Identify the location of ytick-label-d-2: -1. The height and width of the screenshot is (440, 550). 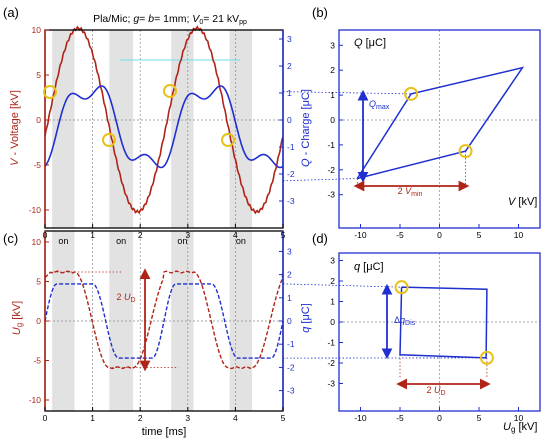
(331, 343).